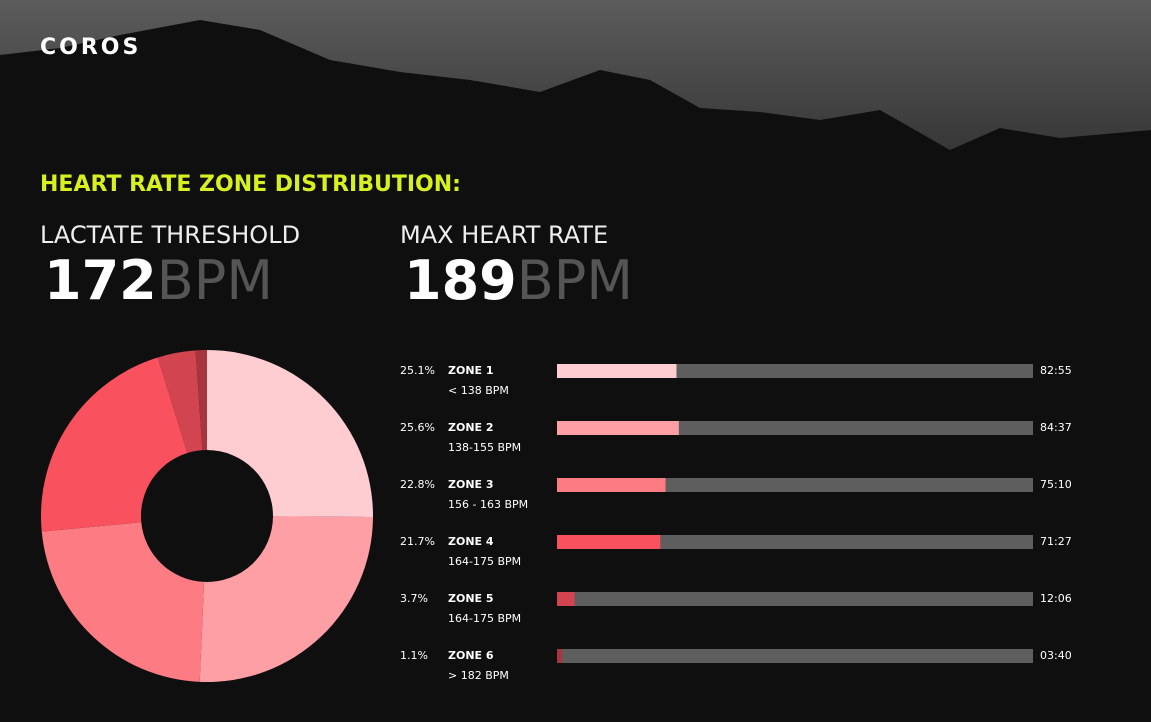 This screenshot has width=1151, height=722. Describe the element at coordinates (471, 427) in the screenshot. I see `zone-name: ZONE 2` at that location.